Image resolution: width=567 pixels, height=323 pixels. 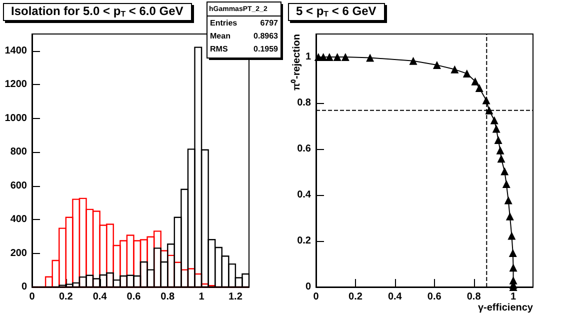 What do you see at coordinates (244, 36) in the screenshot?
I see `text: Mean 0.8963` at bounding box center [244, 36].